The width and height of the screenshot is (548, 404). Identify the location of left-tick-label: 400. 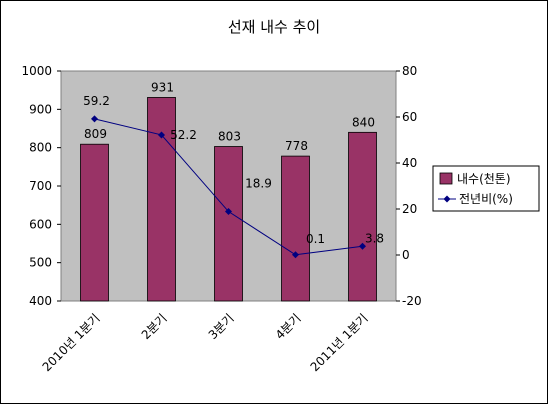
(40, 301).